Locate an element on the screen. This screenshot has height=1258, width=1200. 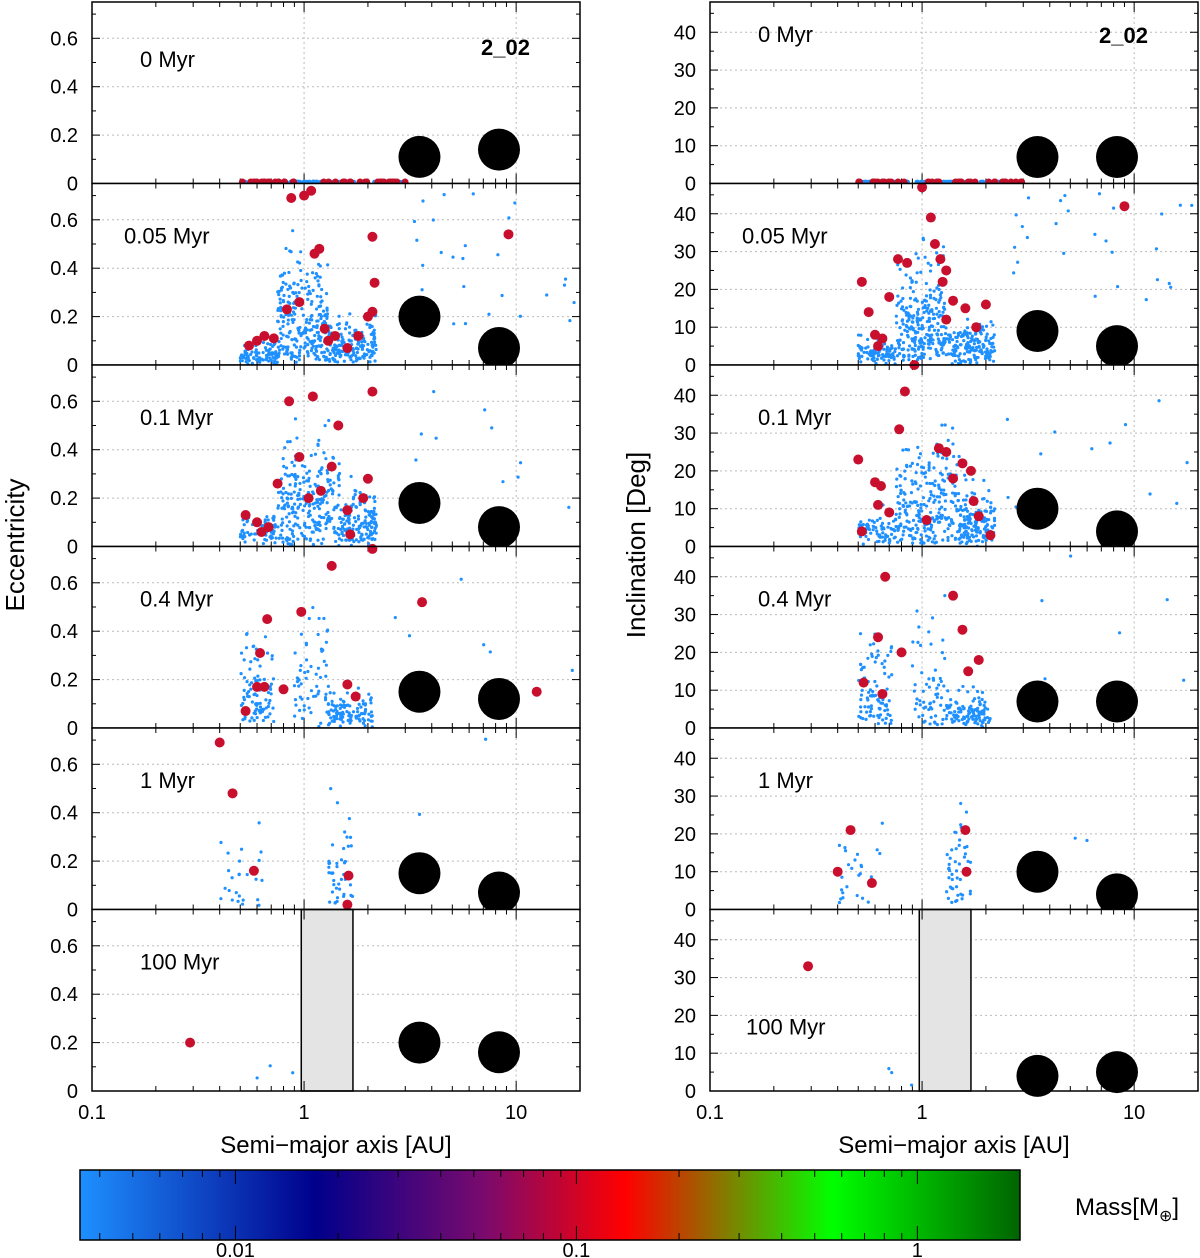
y-tick-label: 10 is located at coordinates (685, 510).